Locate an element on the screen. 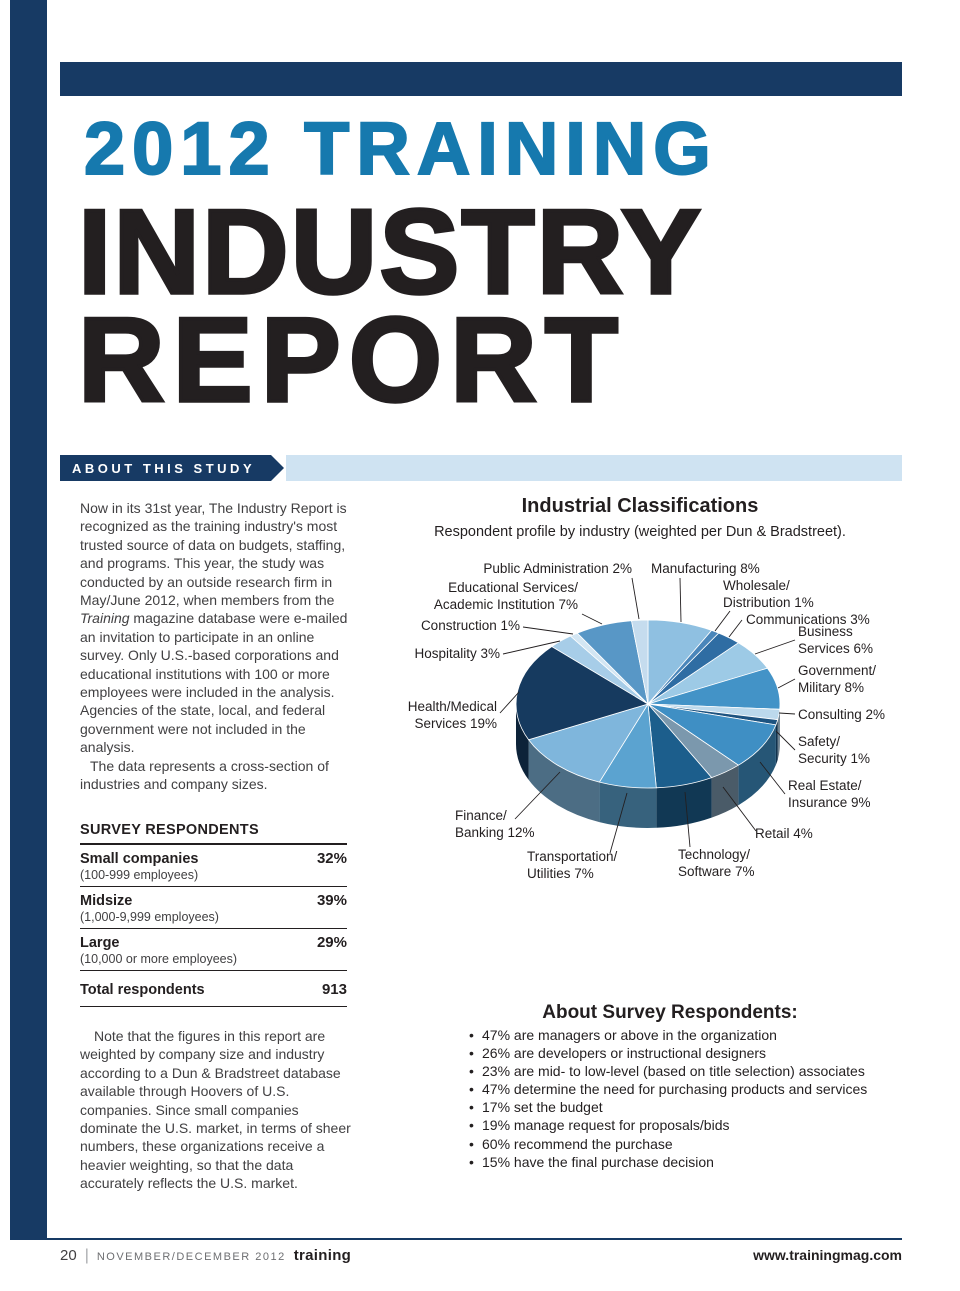 This screenshot has width=960, height=1291. report-year-title: 2012 TRAINING is located at coordinates (400, 148).